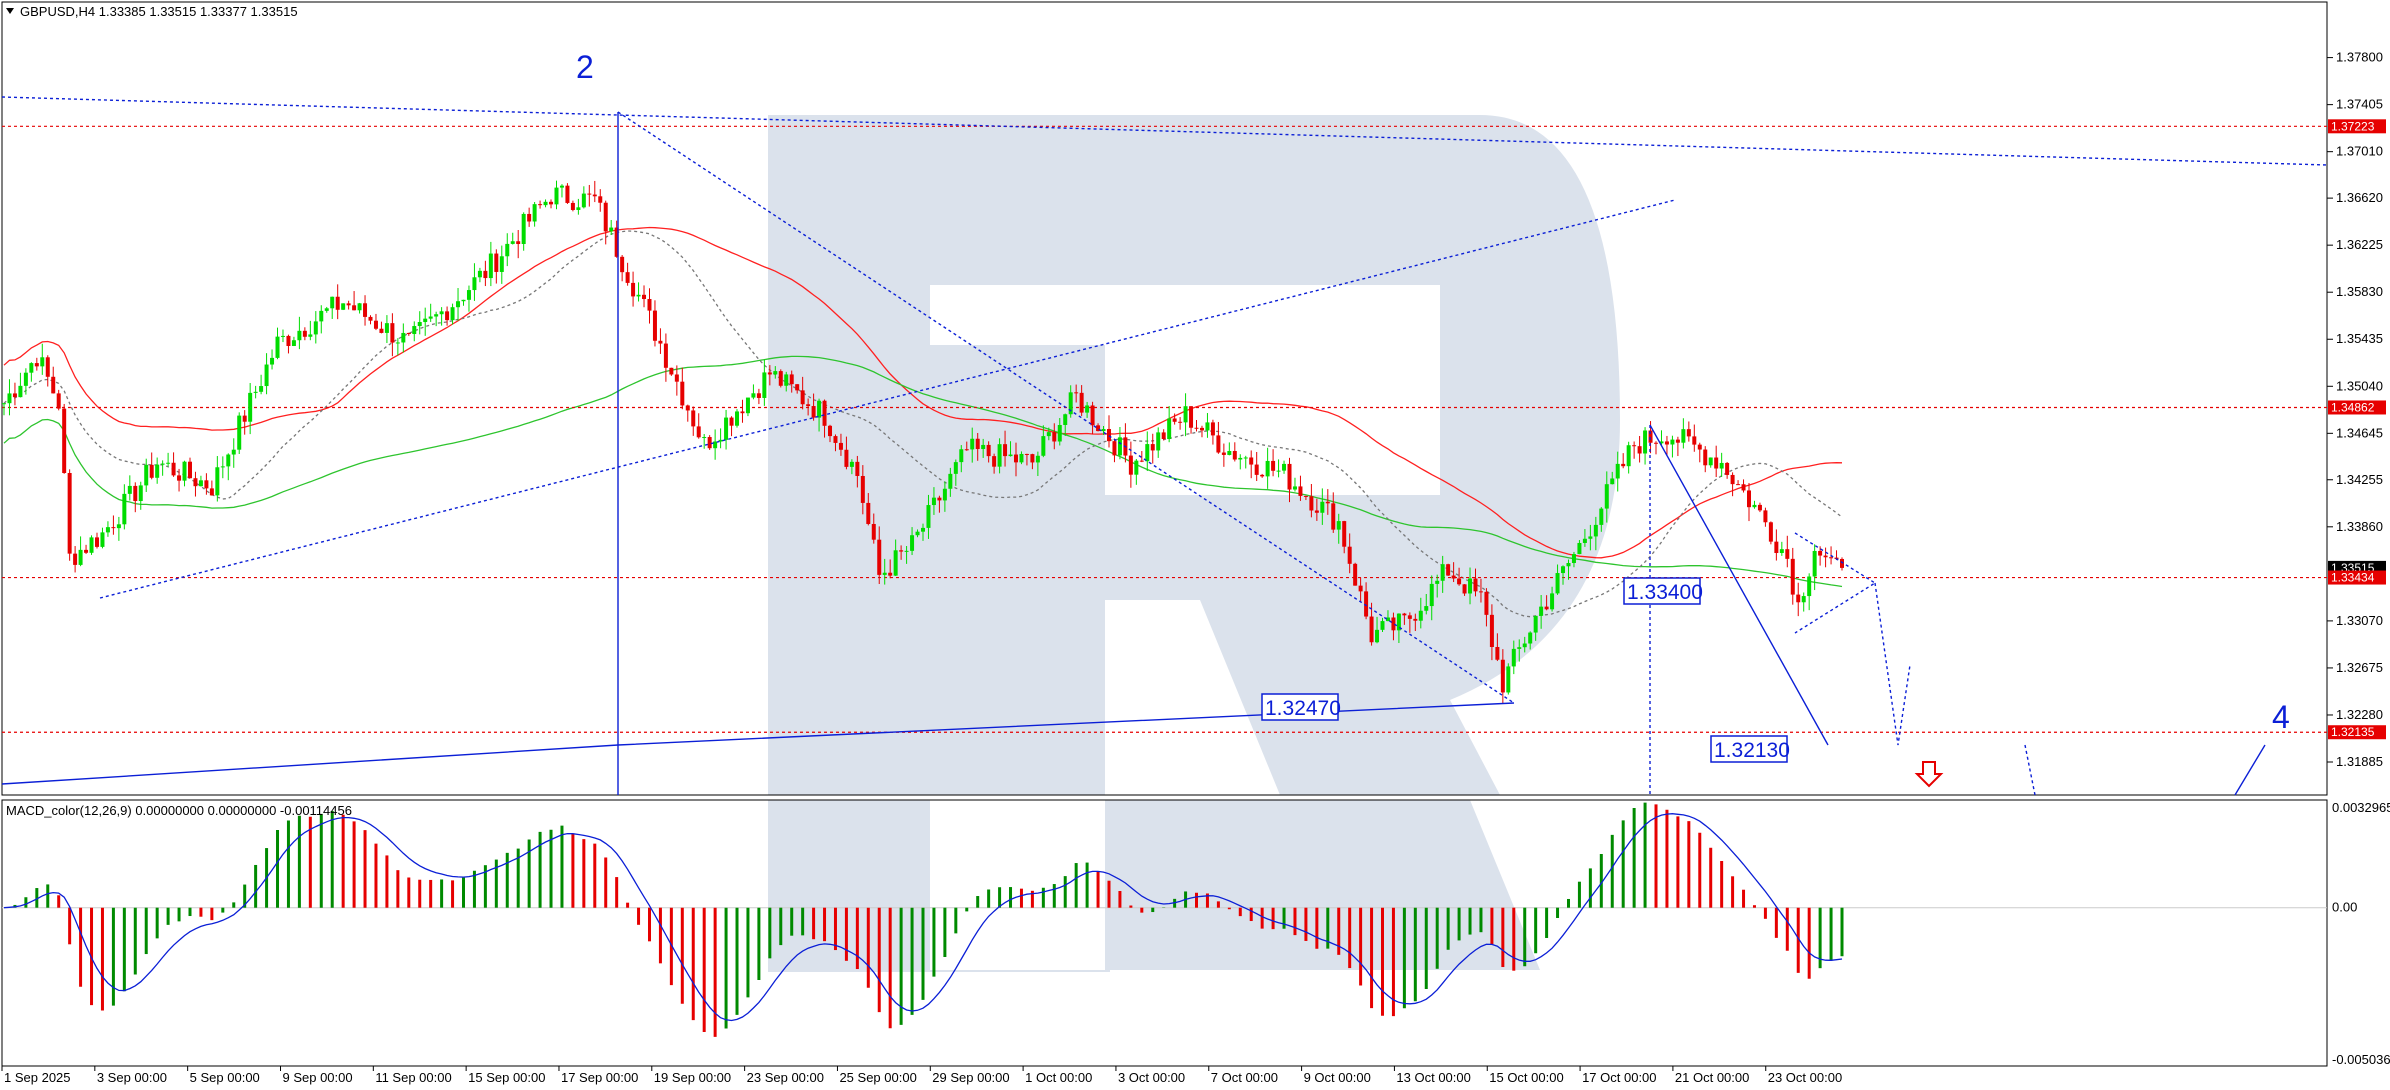  Describe the element at coordinates (10, 11) in the screenshot. I see `collapse-triangle-icon` at that location.